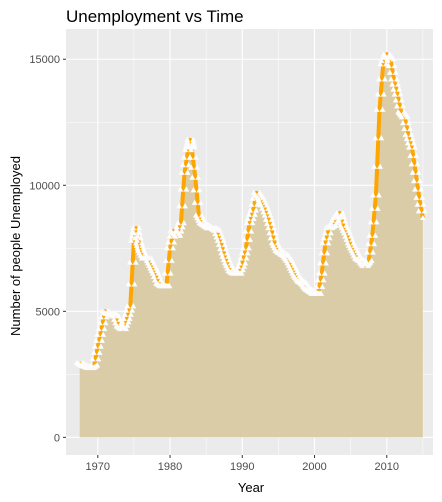 Image resolution: width=442 pixels, height=502 pixels. I want to click on x-tick-label: 2010, so click(387, 467).